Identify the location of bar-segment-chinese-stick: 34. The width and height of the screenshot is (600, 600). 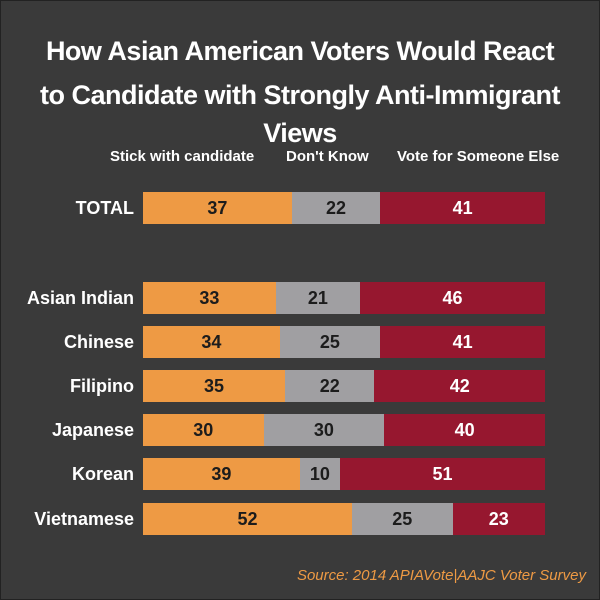
(211, 342).